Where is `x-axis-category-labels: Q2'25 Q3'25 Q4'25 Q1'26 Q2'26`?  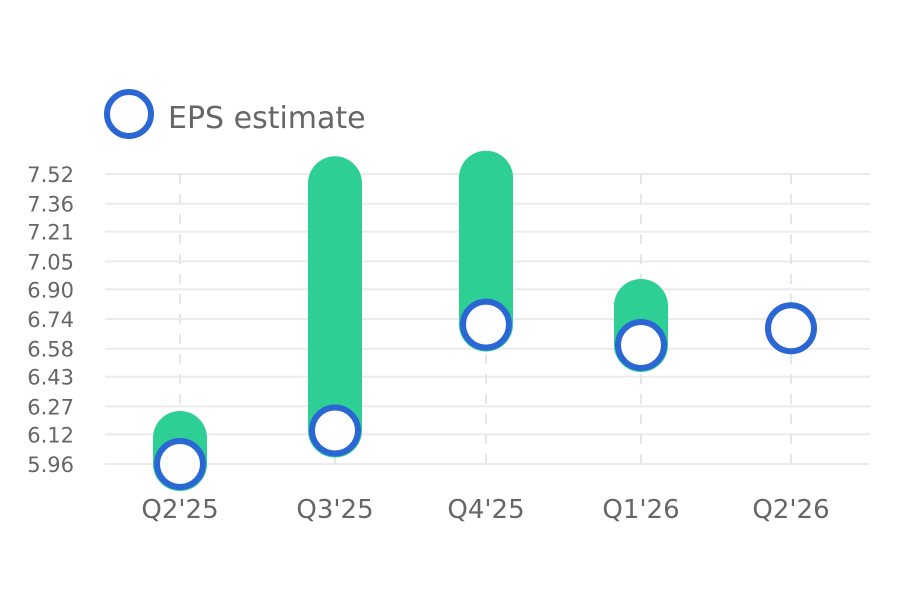 x-axis-category-labels: Q2'25 Q3'25 Q4'25 Q1'26 Q2'26 is located at coordinates (485, 510).